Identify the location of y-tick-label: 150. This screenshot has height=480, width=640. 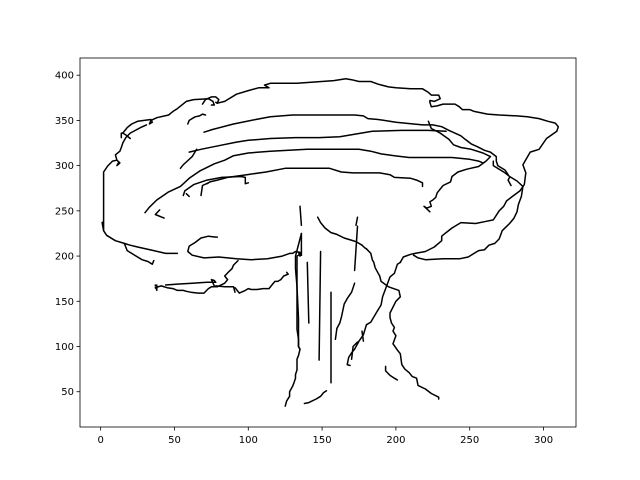
(64, 302).